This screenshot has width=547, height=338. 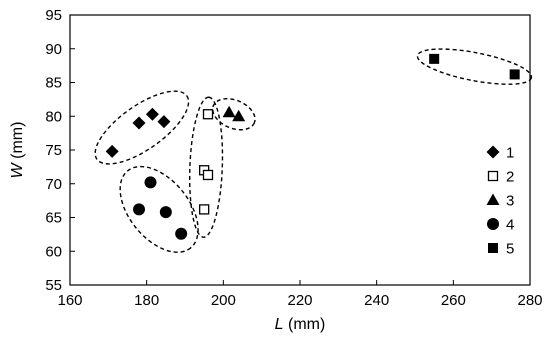 I want to click on x-tick-label: 200, so click(x=223, y=300).